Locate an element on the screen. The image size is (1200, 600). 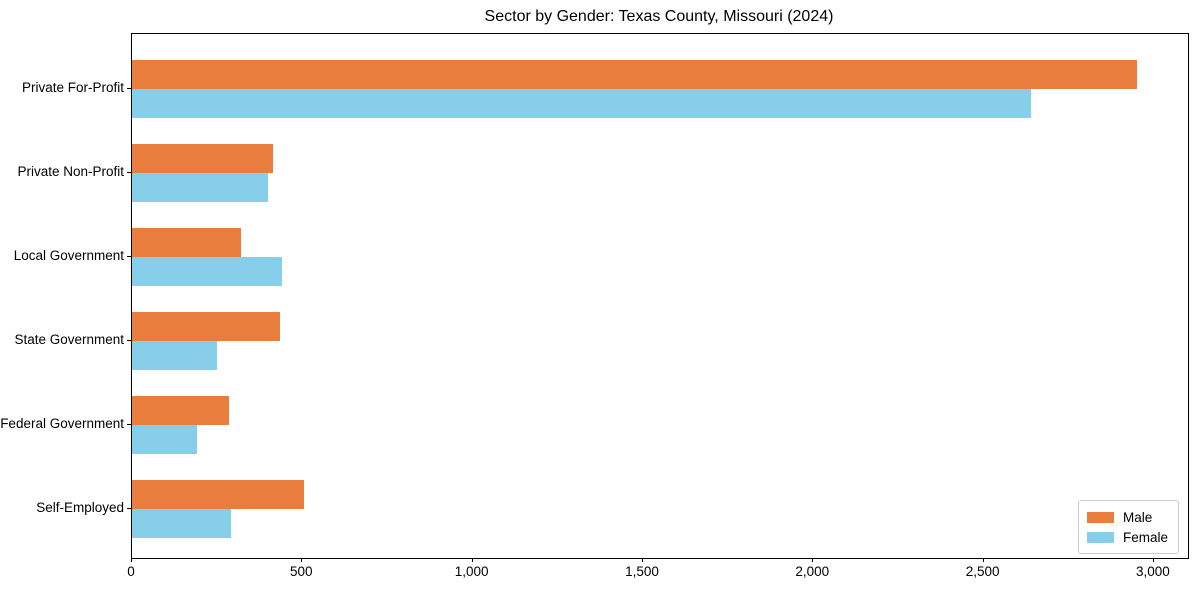
bar-male-private-non-profit is located at coordinates (203, 158).